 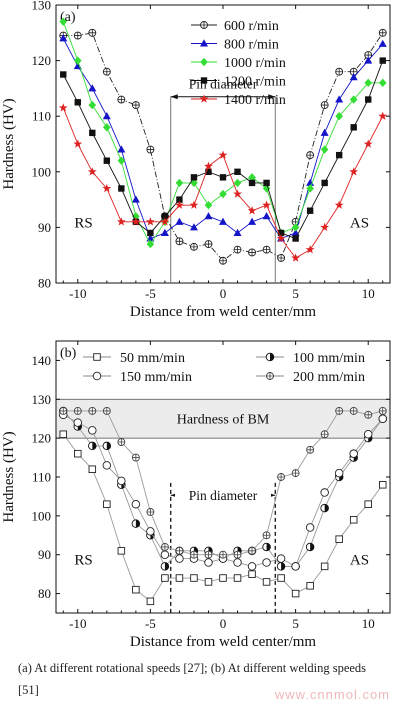 What do you see at coordinates (83, 560) in the screenshot?
I see `rs-label: RS` at bounding box center [83, 560].